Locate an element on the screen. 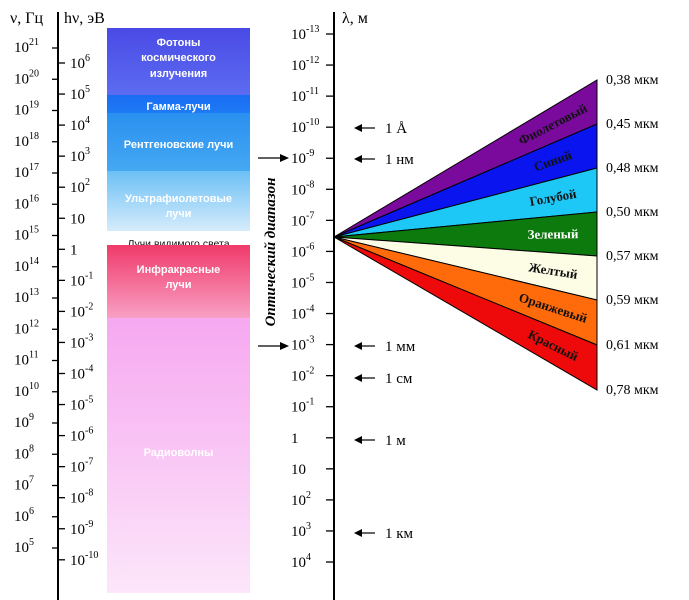 The height and width of the screenshot is (600, 689). energy-tick-label-11-exponent: -5 is located at coordinates (89, 400).